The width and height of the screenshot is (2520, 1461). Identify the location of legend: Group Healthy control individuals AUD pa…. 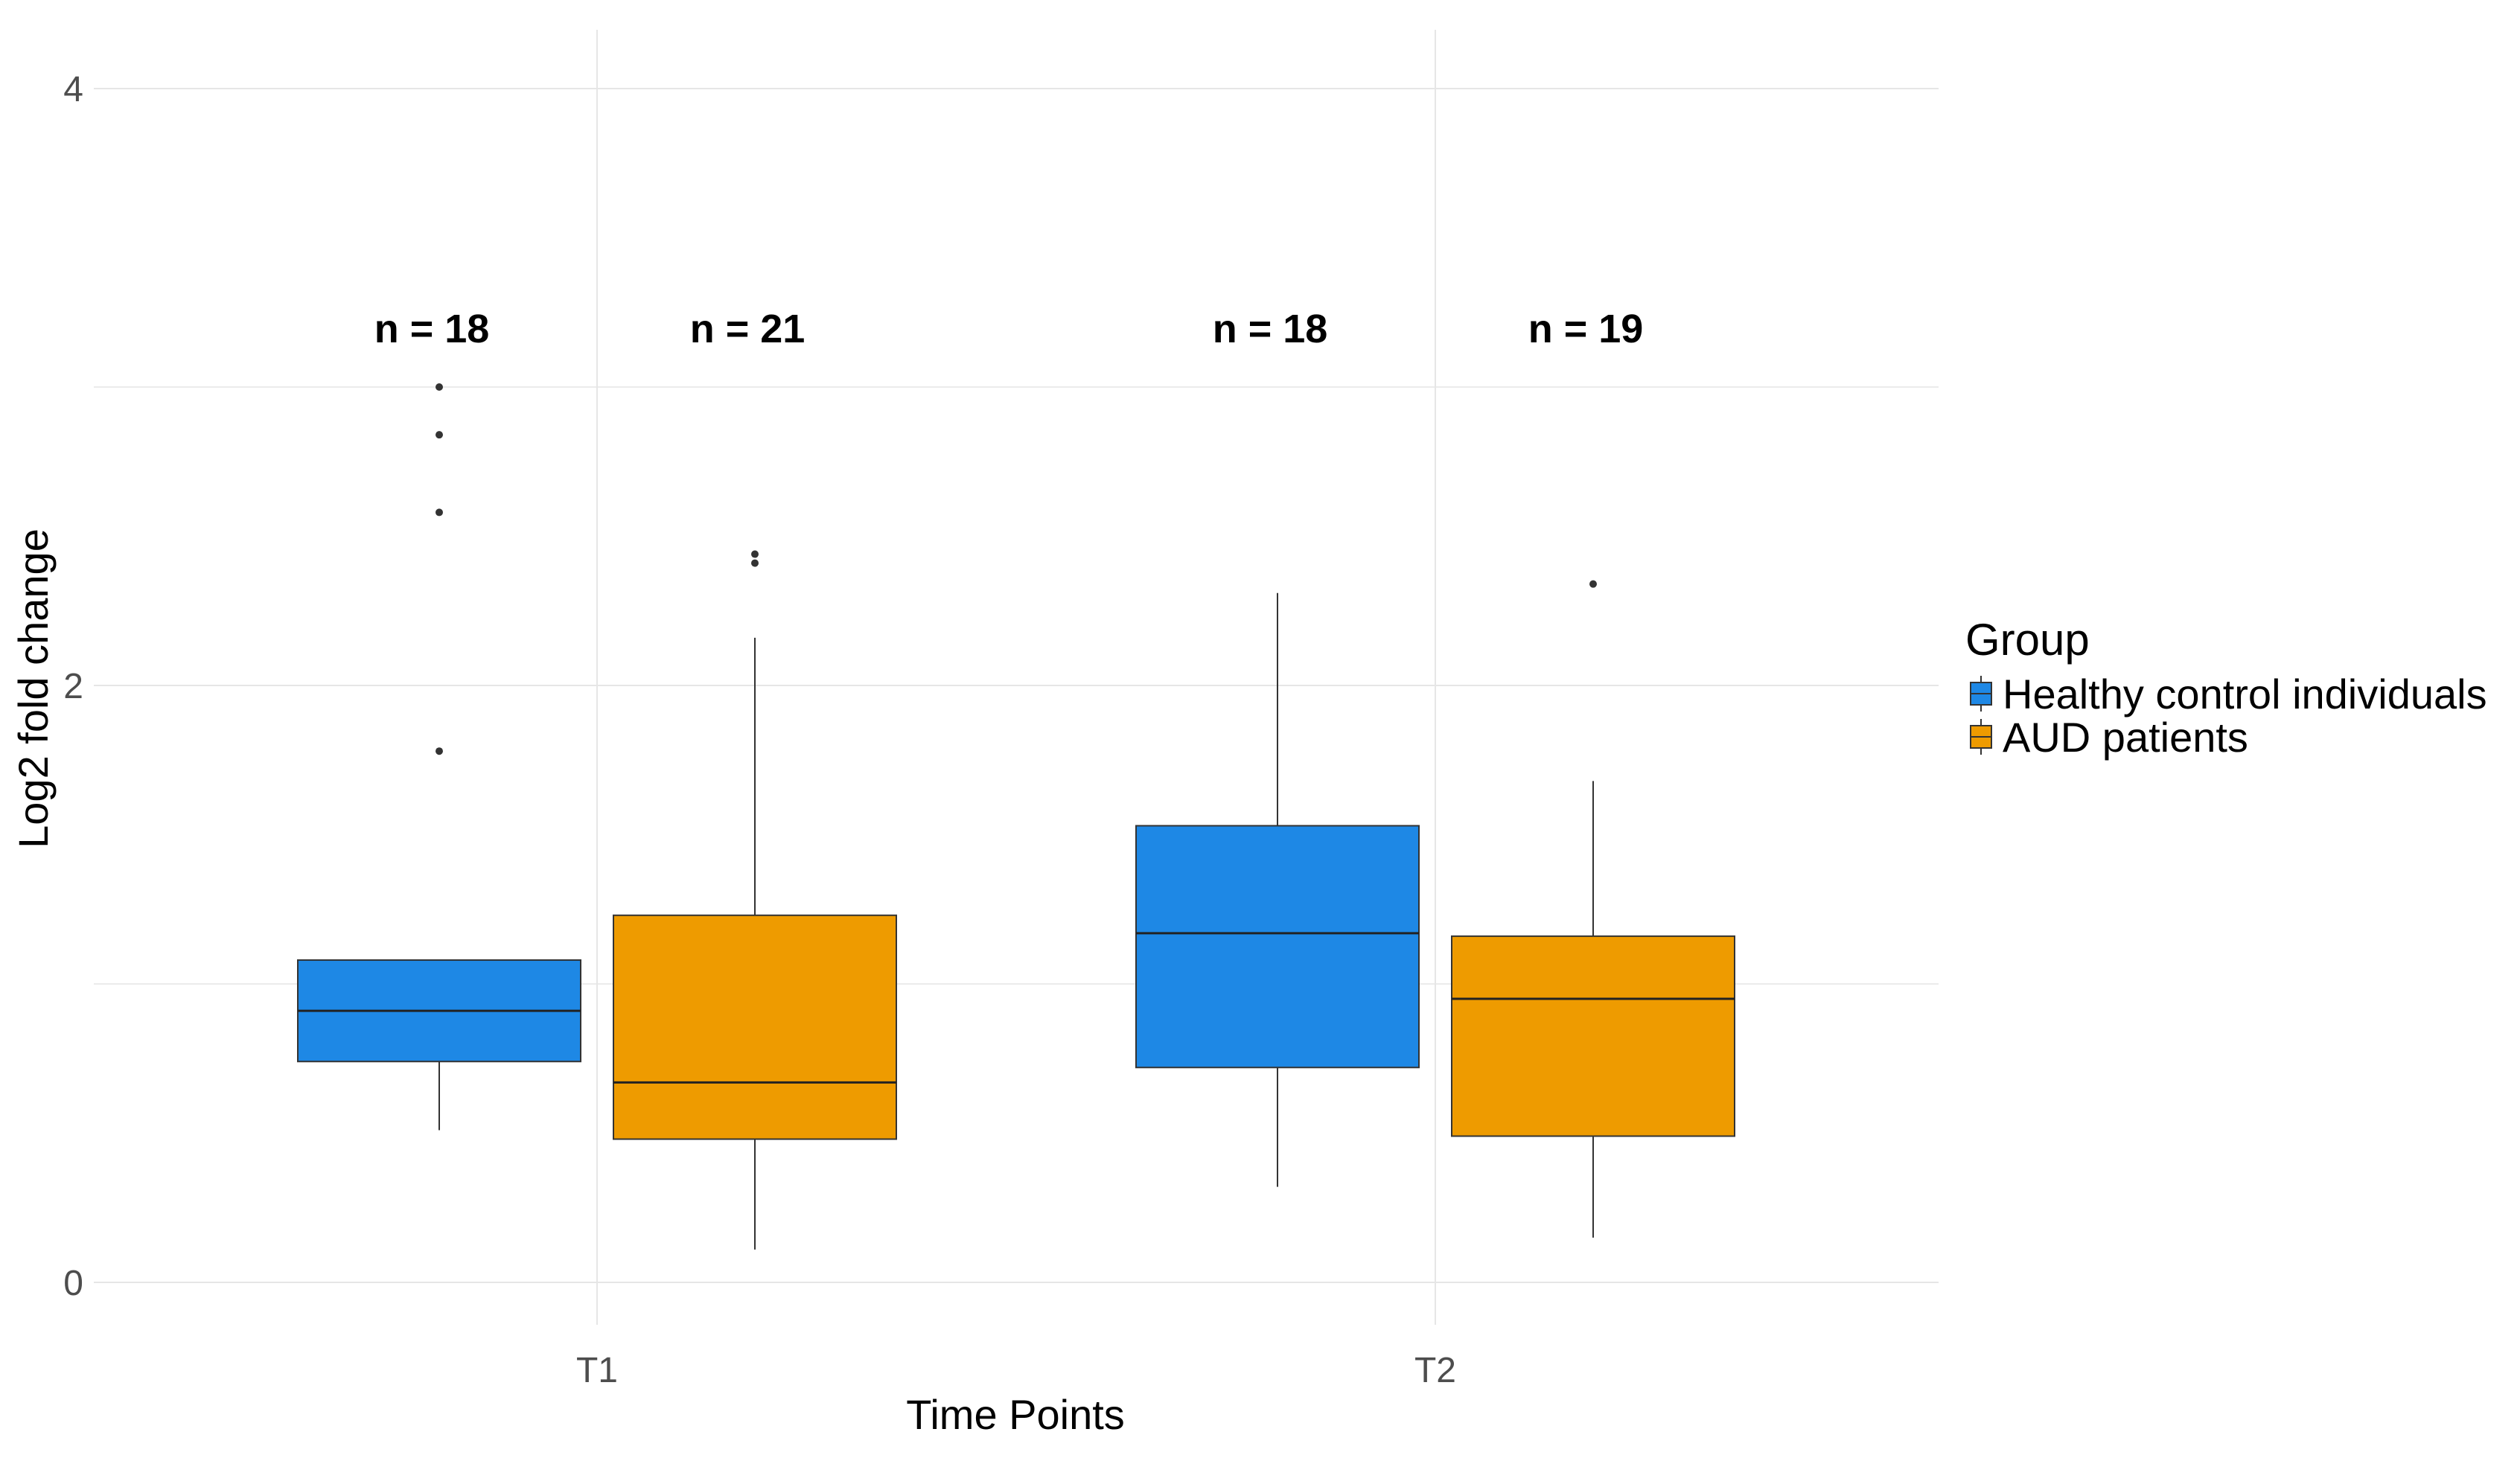
(2226, 688).